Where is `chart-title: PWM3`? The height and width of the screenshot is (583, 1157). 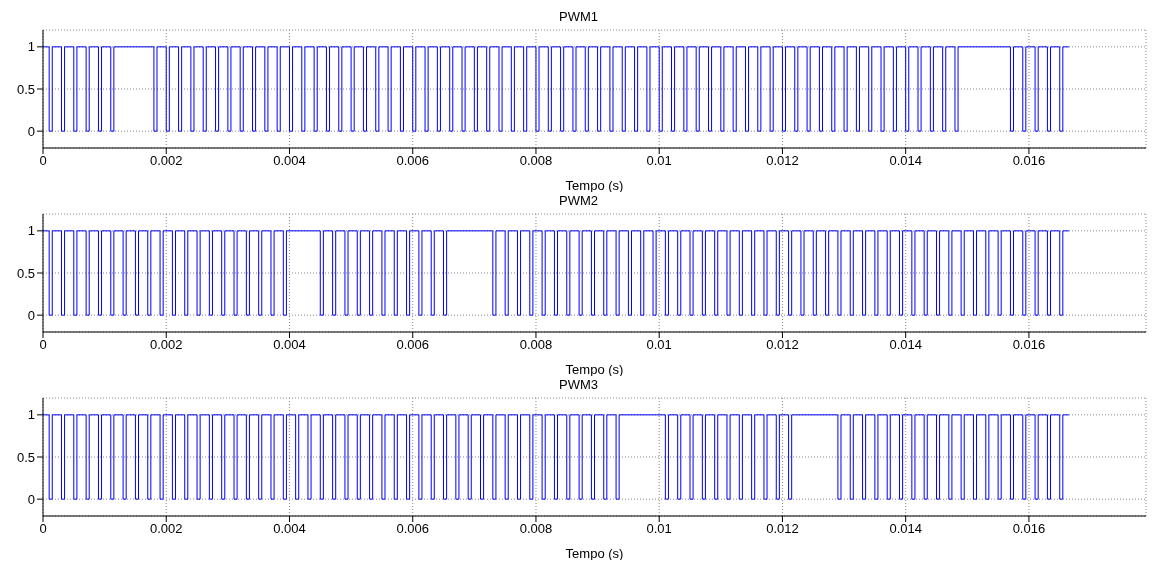
chart-title: PWM3 is located at coordinates (578, 385).